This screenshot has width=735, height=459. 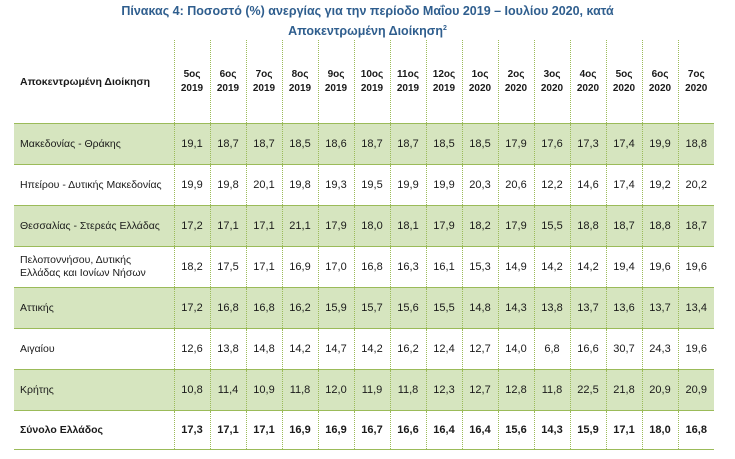 What do you see at coordinates (480, 390) in the screenshot?
I see `value-cell: 12,7` at bounding box center [480, 390].